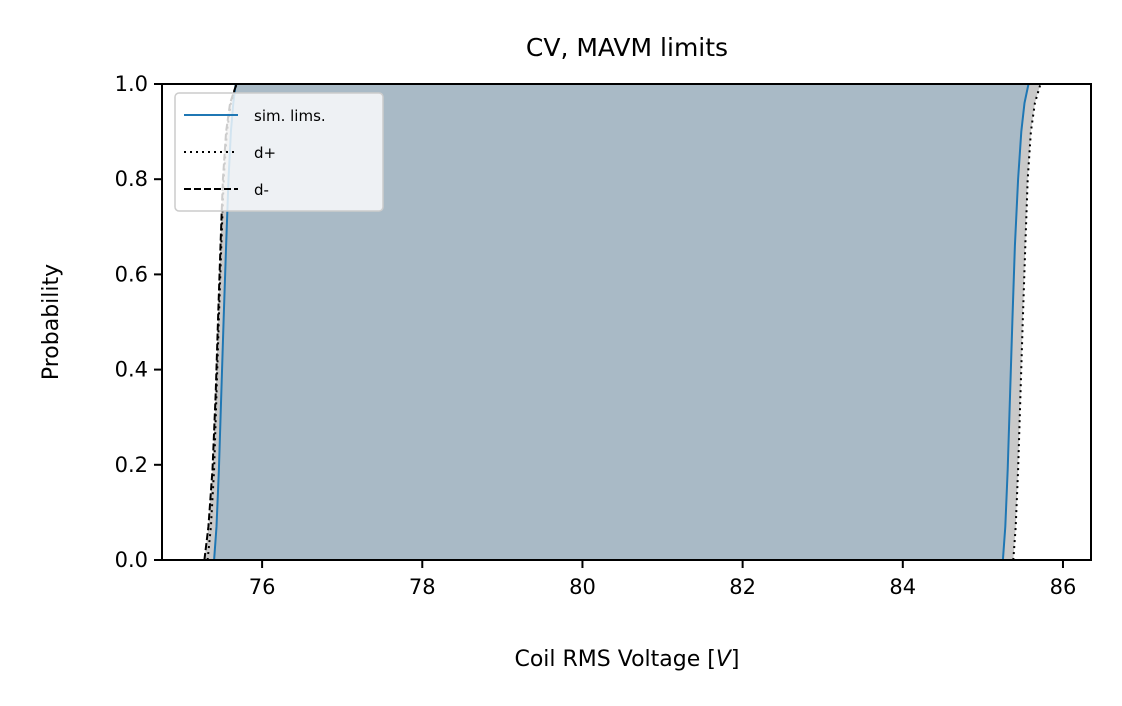  What do you see at coordinates (261, 190) in the screenshot?
I see `legend-label-d-minus: d-` at bounding box center [261, 190].